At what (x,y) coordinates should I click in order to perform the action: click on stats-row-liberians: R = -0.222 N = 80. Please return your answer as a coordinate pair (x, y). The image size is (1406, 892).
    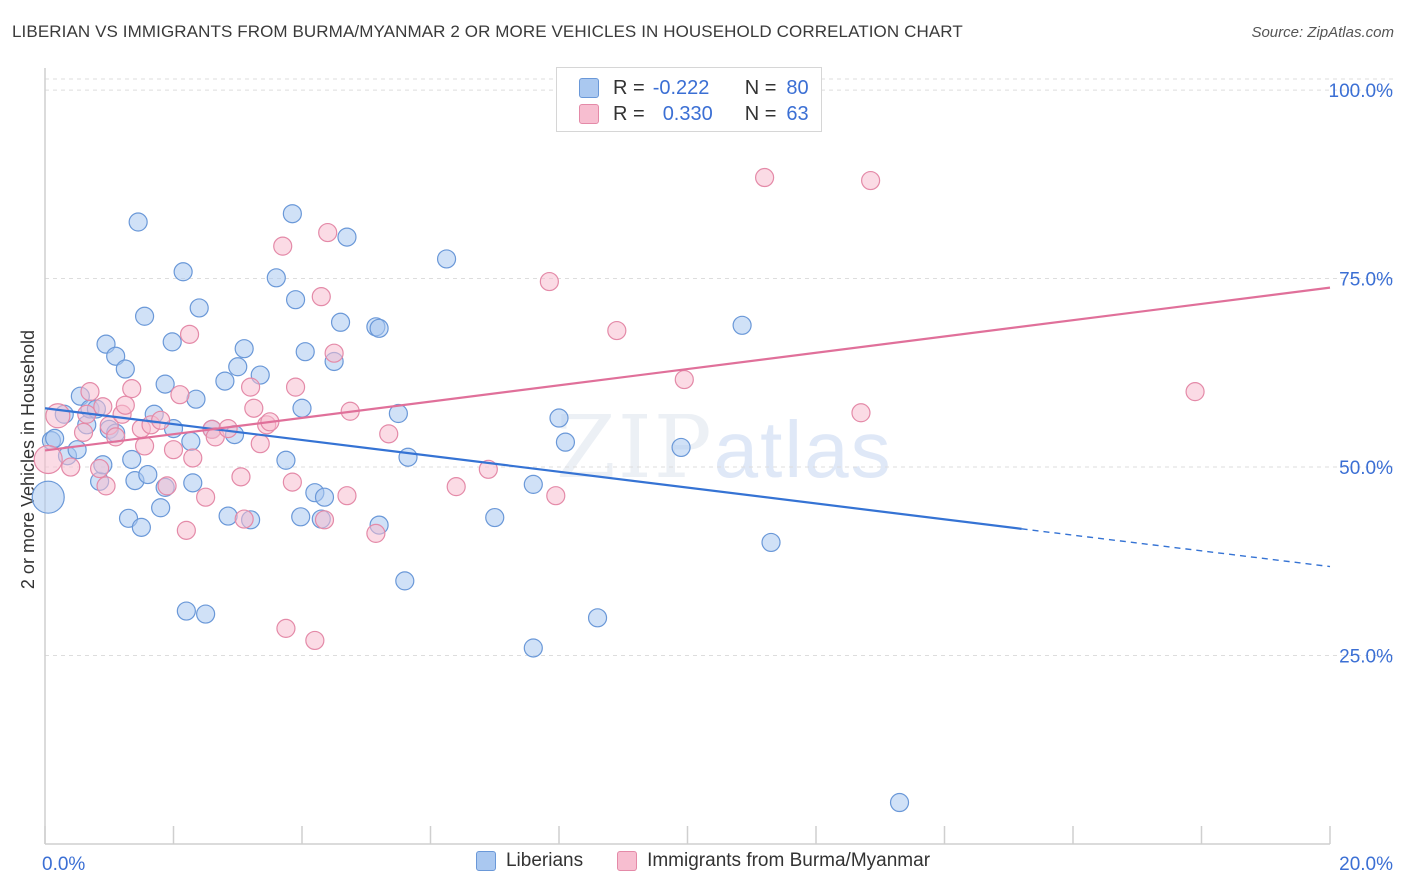
    Looking at the image, I should click on (694, 88).